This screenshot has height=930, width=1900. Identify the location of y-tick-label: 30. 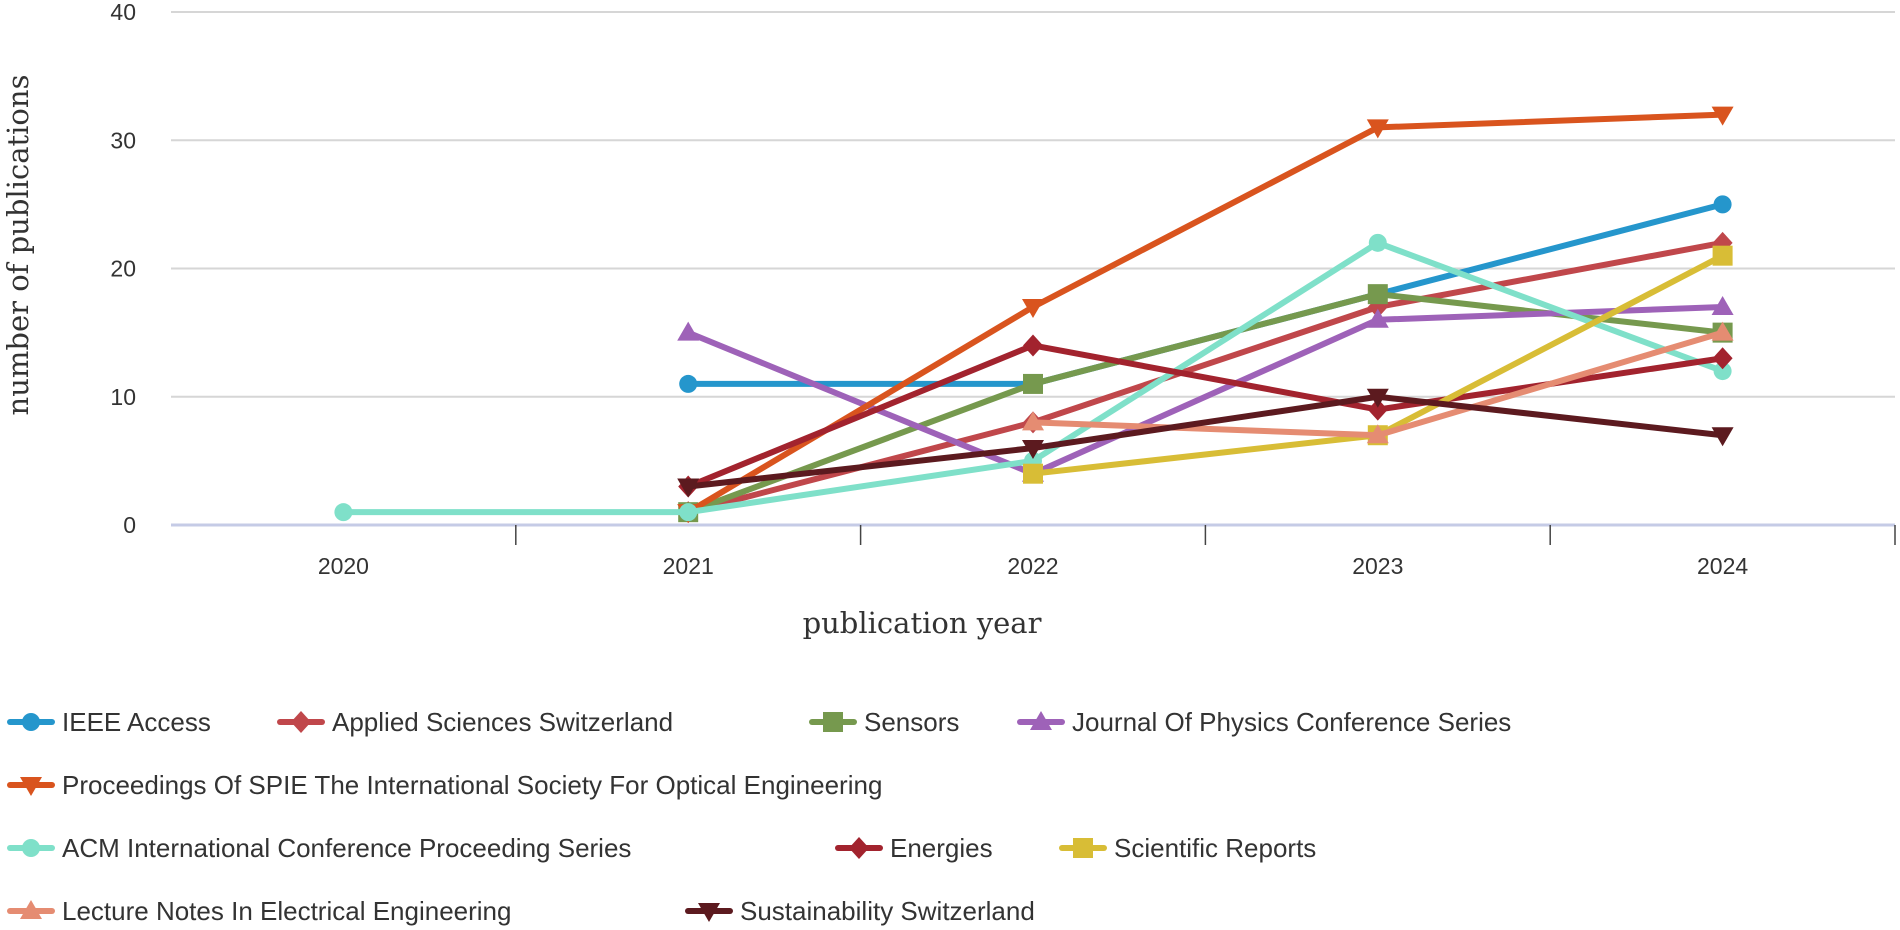
(123, 140).